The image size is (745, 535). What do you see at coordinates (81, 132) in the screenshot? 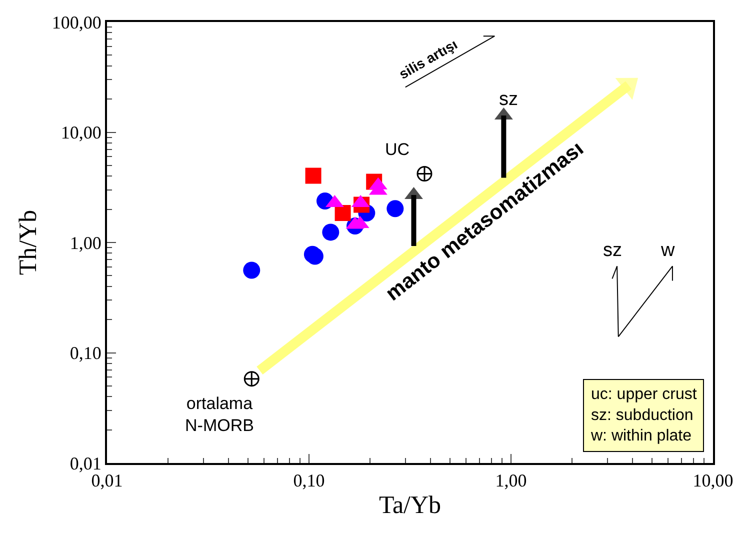
I see `y-tick-label: 10,00` at bounding box center [81, 132].